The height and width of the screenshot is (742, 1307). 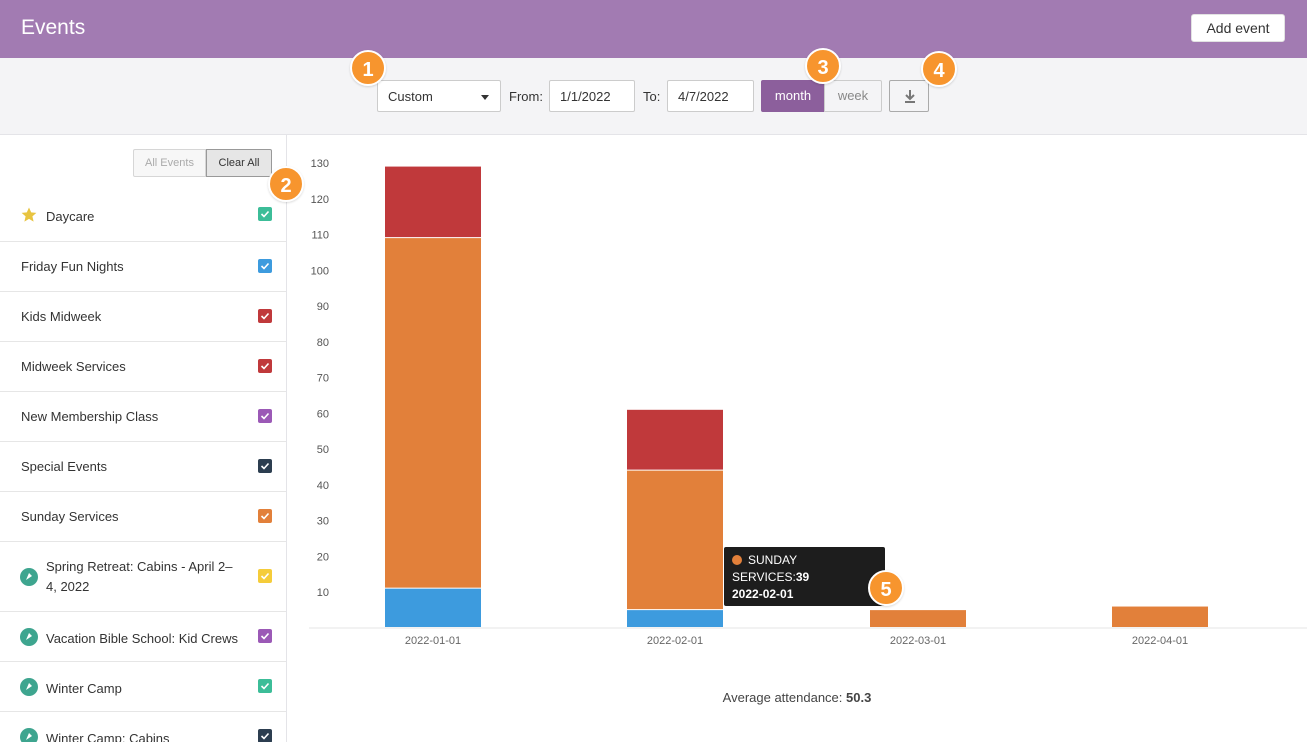 I want to click on x-tick-label: 2022-04-01, so click(x=1160, y=641).